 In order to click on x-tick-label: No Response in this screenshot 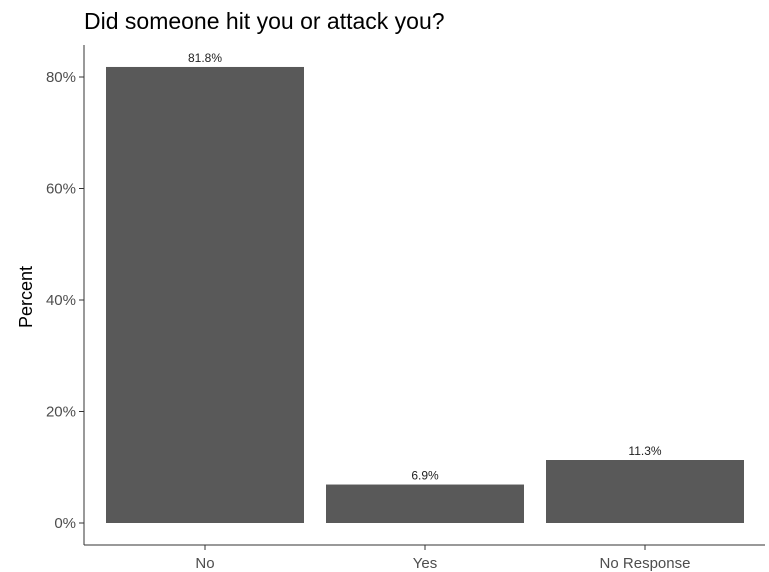, I will do `click(645, 563)`.